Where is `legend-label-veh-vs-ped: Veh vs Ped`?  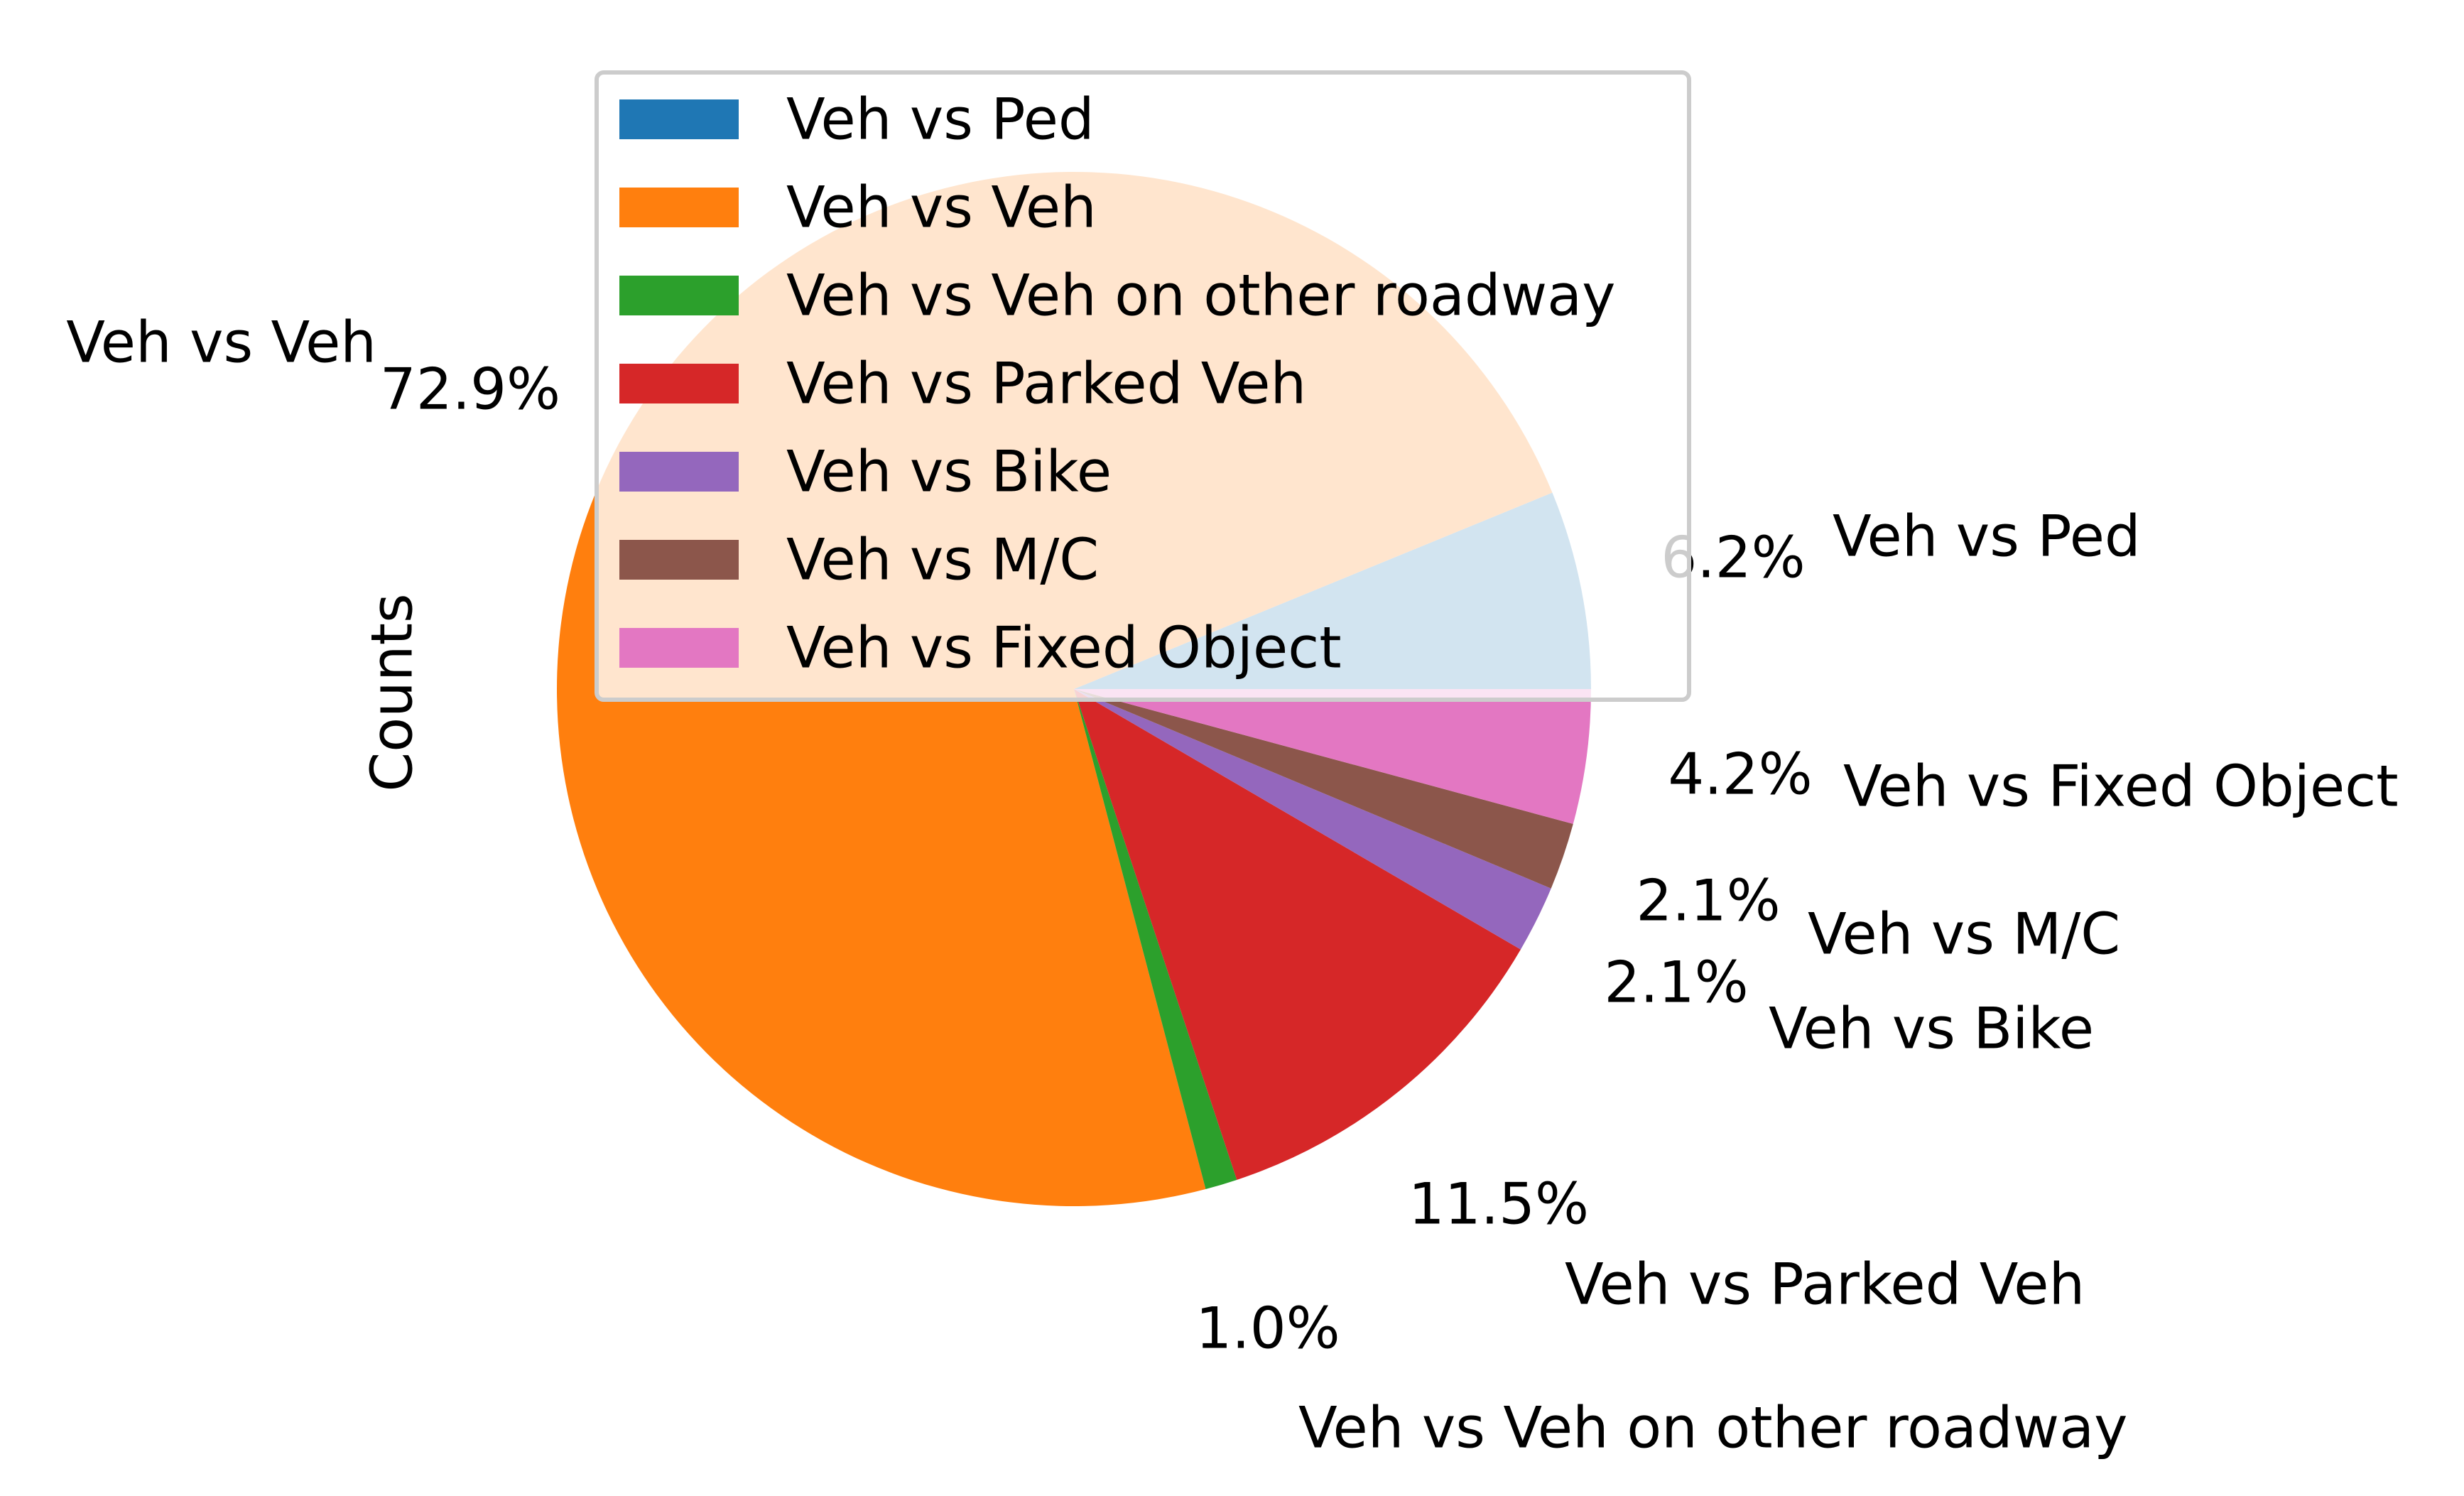
legend-label-veh-vs-ped: Veh vs Ped is located at coordinates (940, 120).